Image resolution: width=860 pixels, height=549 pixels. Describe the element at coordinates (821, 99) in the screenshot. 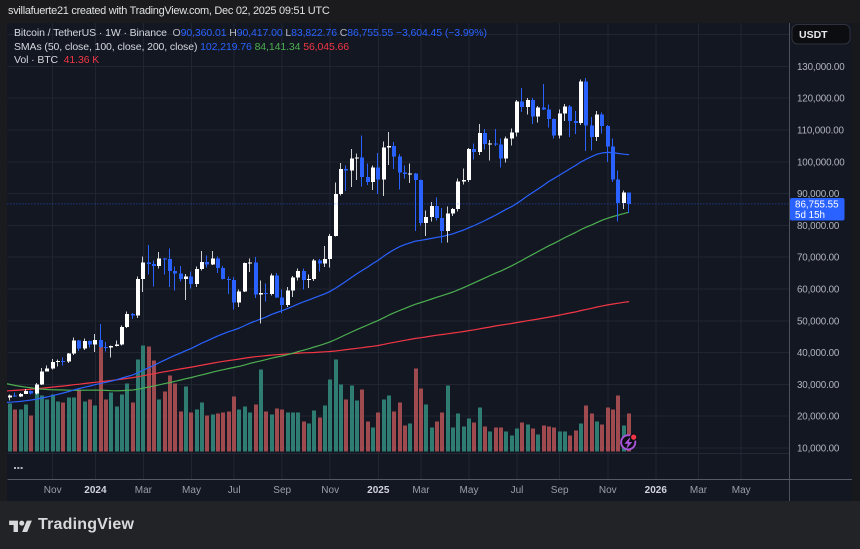

I see `svg-text: 120,000.00` at that location.